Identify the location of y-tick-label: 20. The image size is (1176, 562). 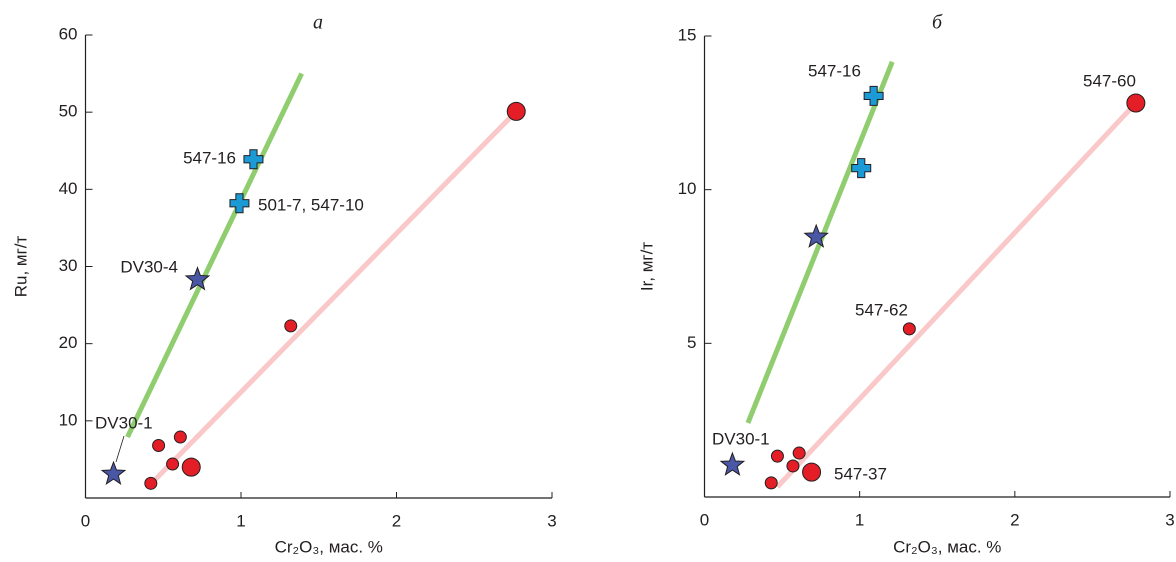
(68, 342).